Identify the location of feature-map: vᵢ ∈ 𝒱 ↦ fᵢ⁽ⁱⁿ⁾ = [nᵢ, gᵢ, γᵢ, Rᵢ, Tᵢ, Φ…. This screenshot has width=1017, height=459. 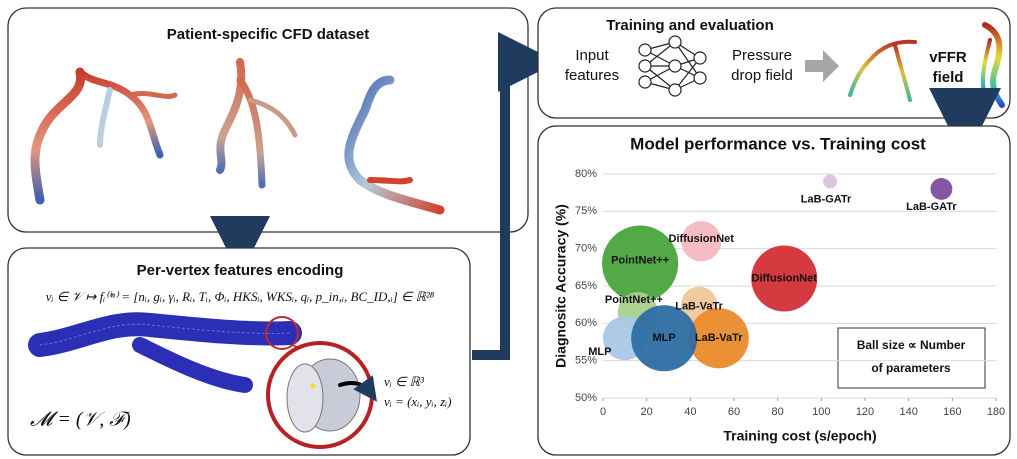
(240, 296).